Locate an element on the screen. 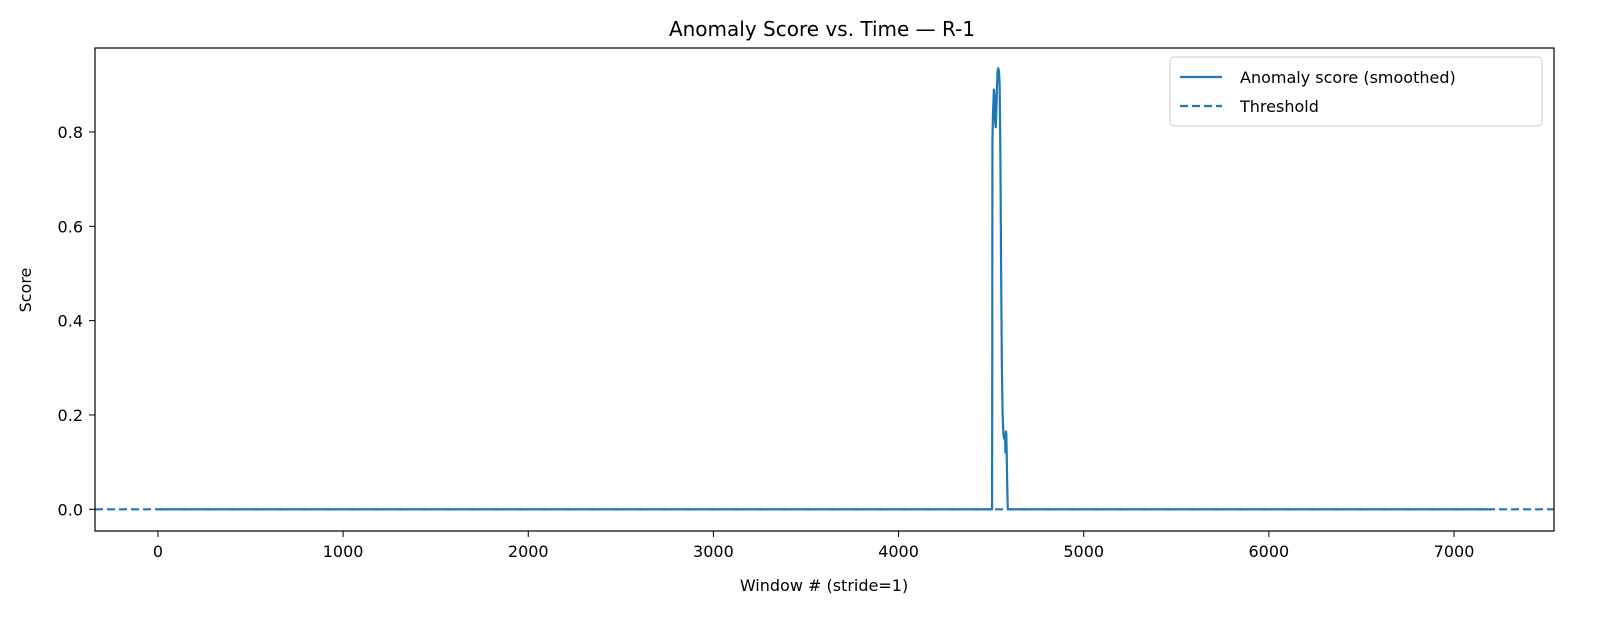 Image resolution: width=1599 pixels, height=622 pixels. y-axis: 0.0 0.2 0.4 0.6 0.8 is located at coordinates (76, 321).